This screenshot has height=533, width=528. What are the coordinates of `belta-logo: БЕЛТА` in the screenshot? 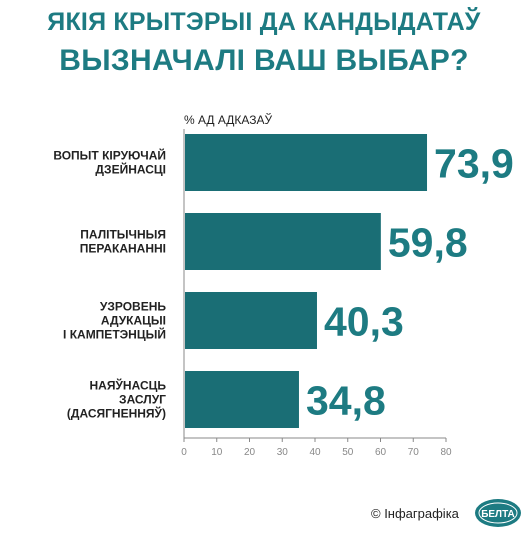 It's located at (498, 513).